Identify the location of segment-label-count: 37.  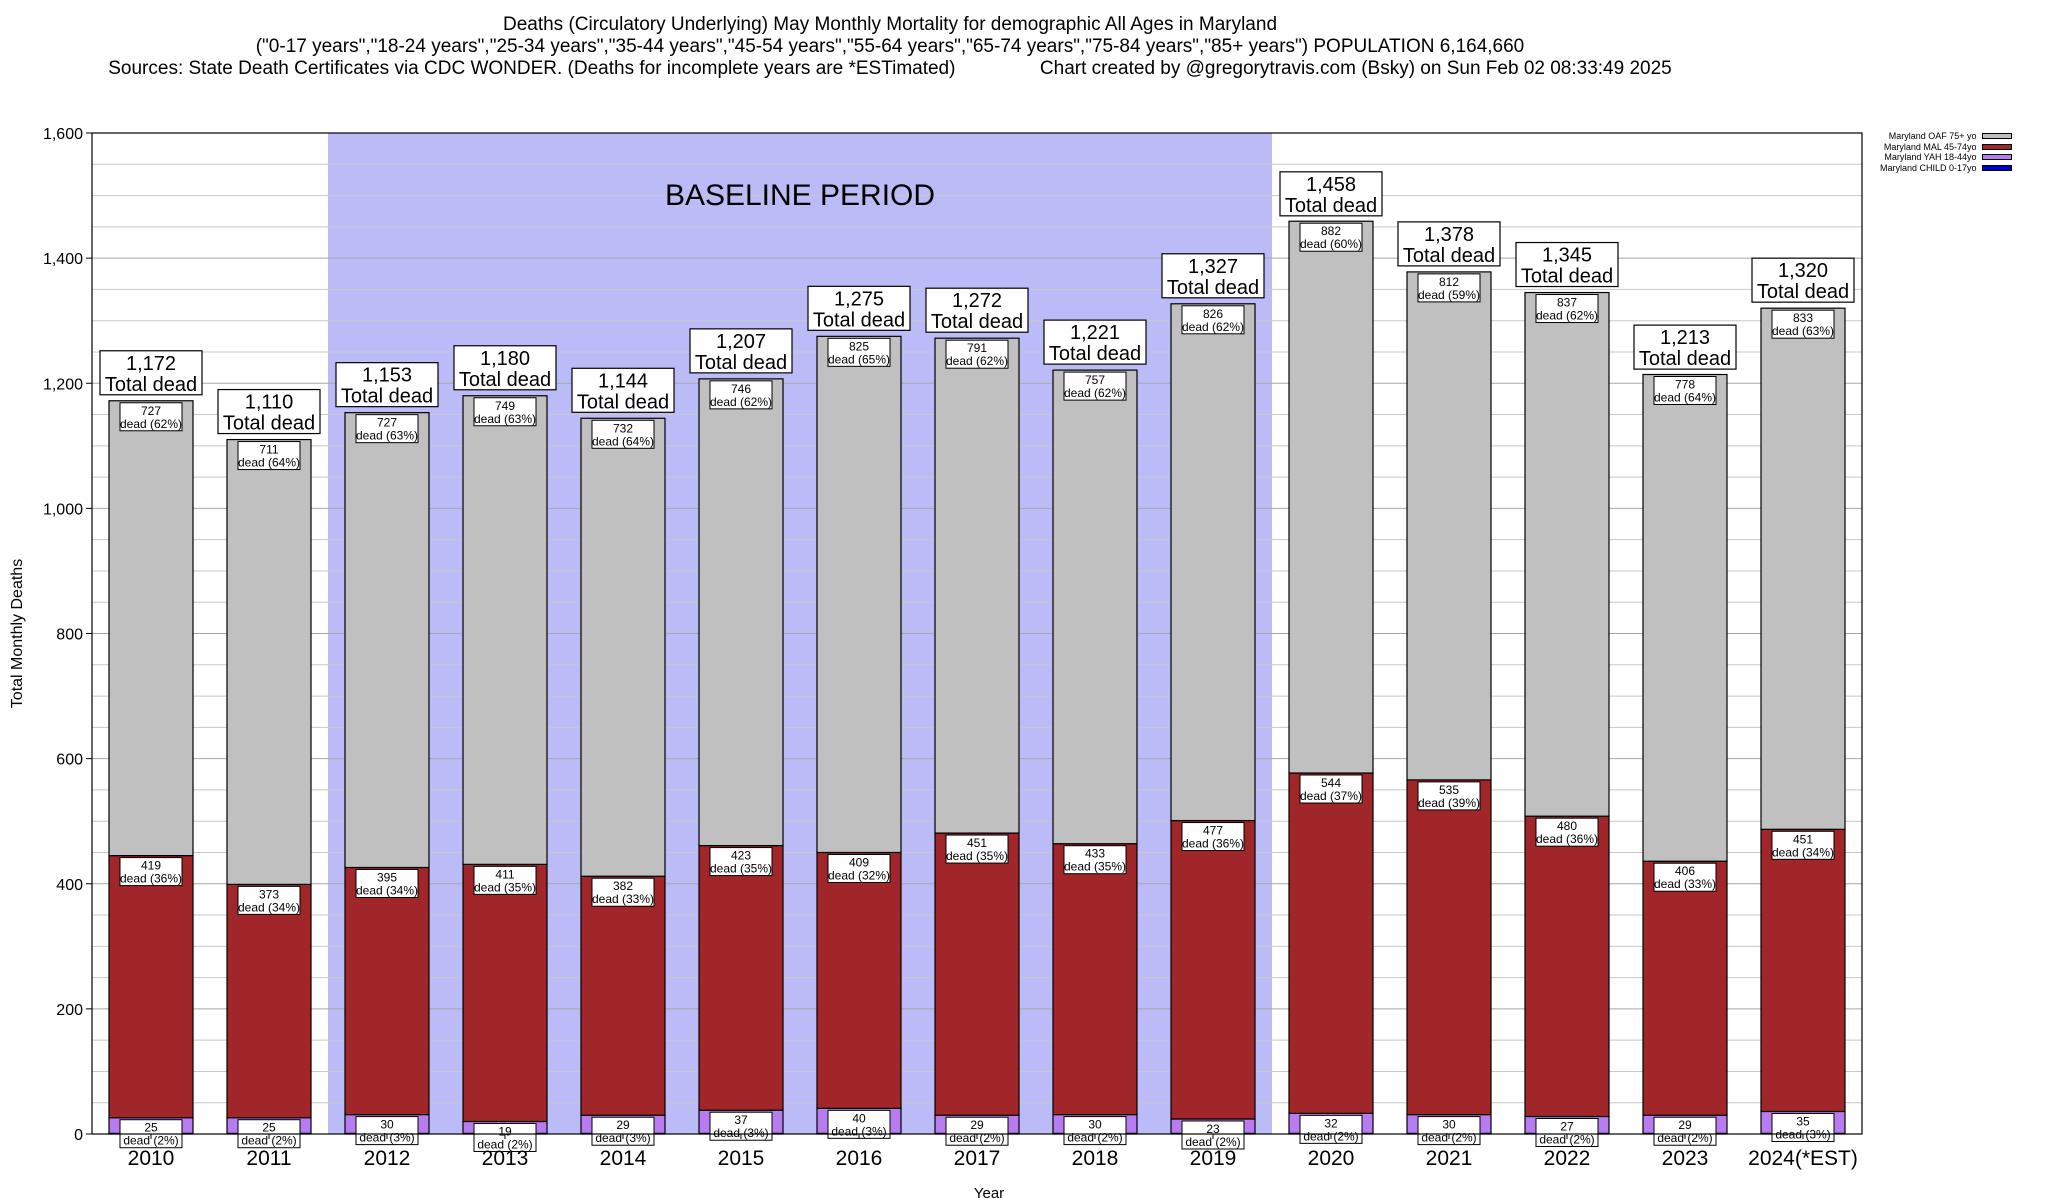
(741, 1120).